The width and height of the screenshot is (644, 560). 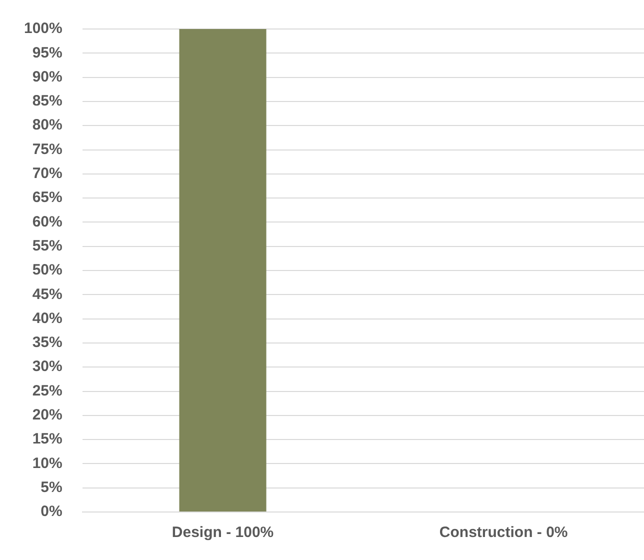 What do you see at coordinates (47, 294) in the screenshot?
I see `y-tick-label: 45%` at bounding box center [47, 294].